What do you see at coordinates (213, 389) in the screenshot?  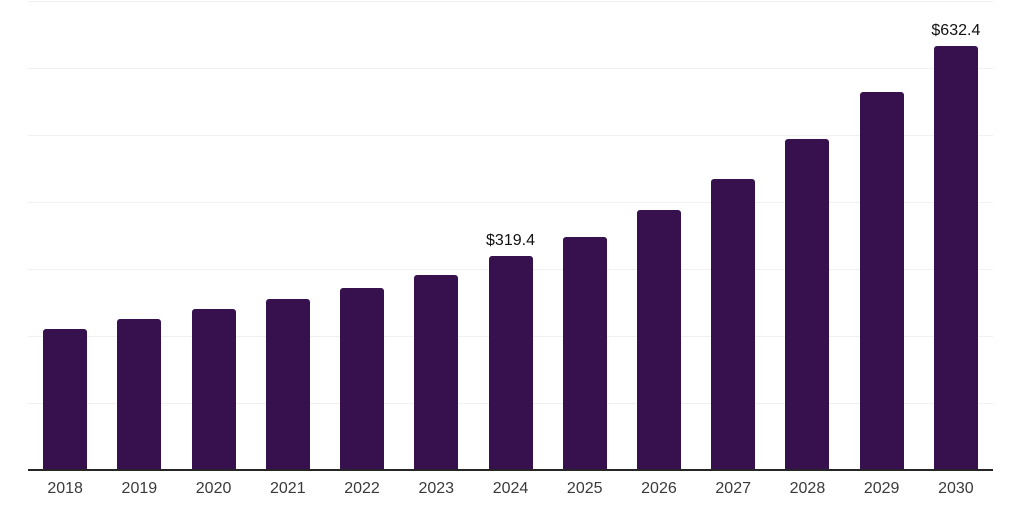 I see `bar-2020` at bounding box center [213, 389].